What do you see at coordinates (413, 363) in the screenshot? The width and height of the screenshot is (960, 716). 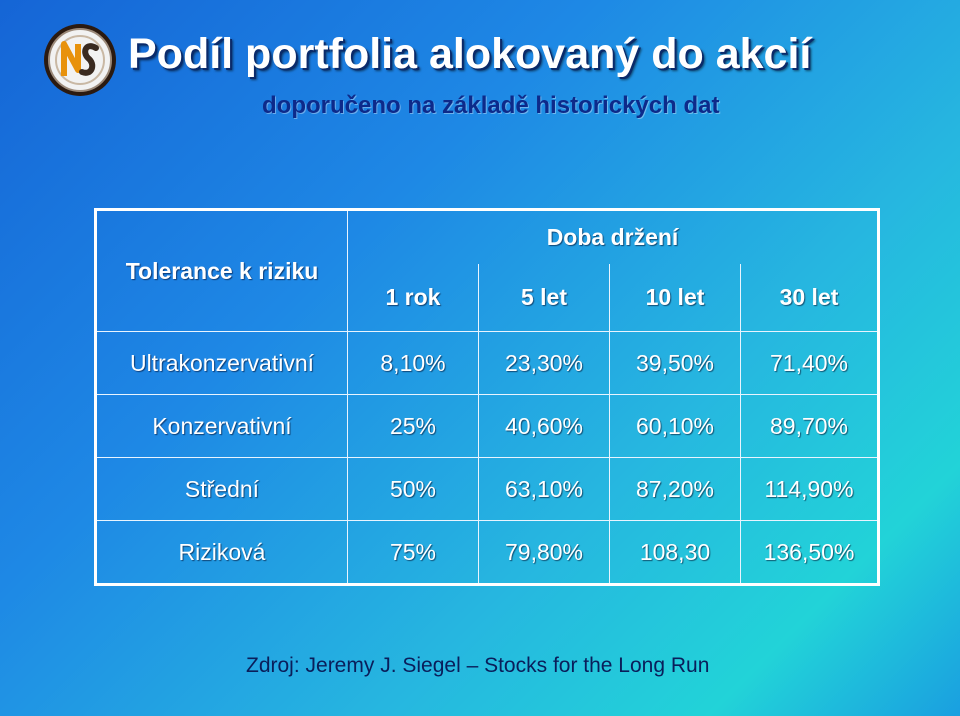 I see `table-cell: 8,10%` at bounding box center [413, 363].